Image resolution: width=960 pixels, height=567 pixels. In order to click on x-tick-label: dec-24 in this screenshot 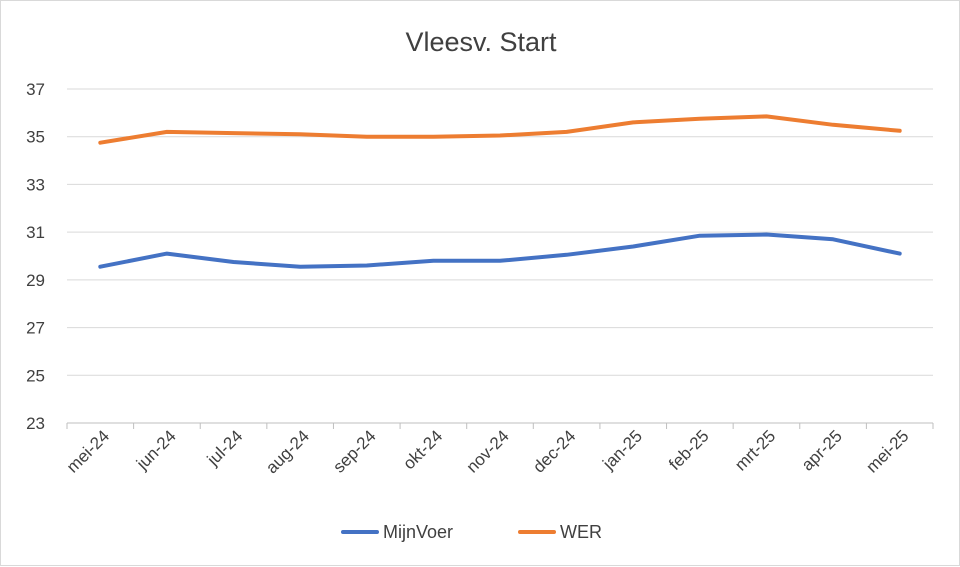, I will do `click(554, 451)`.